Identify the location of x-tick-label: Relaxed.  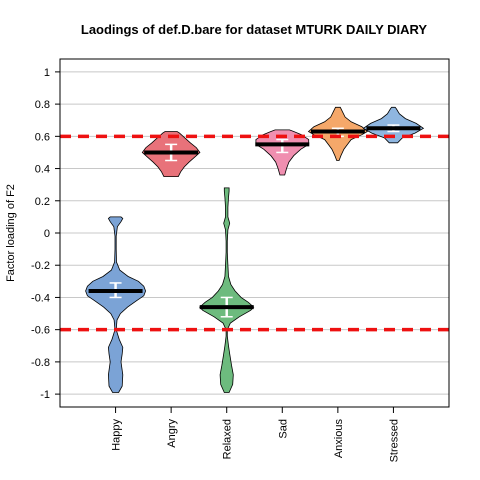
(228, 439).